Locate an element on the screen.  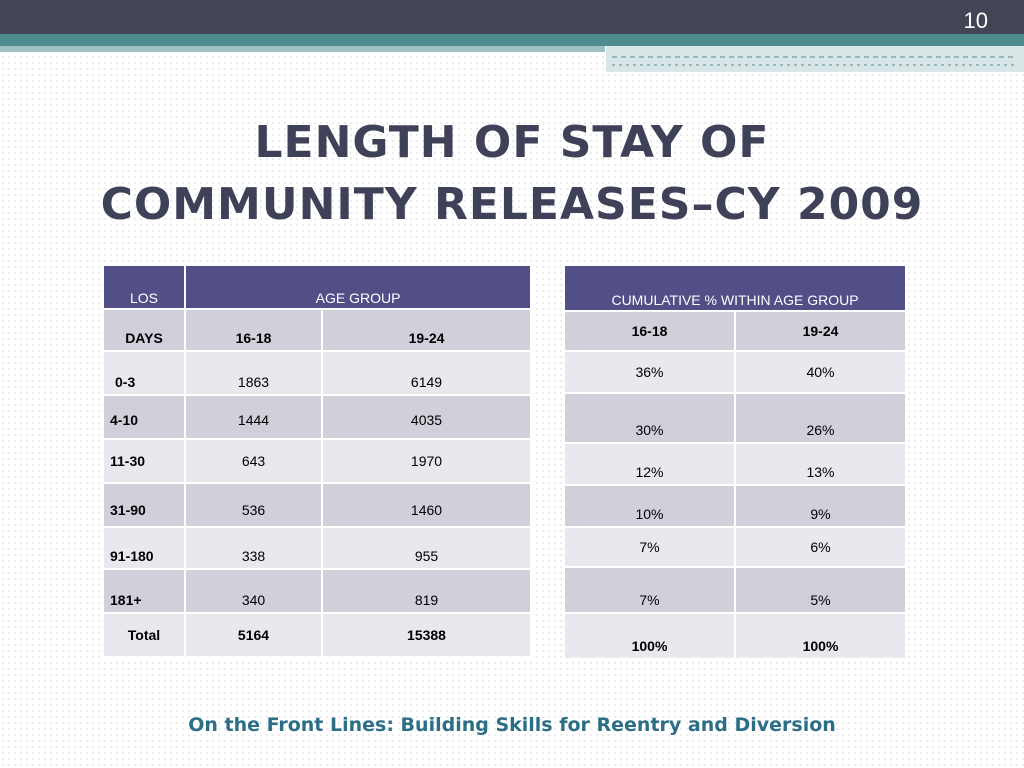
pct-19-24: 13% is located at coordinates (820, 464).